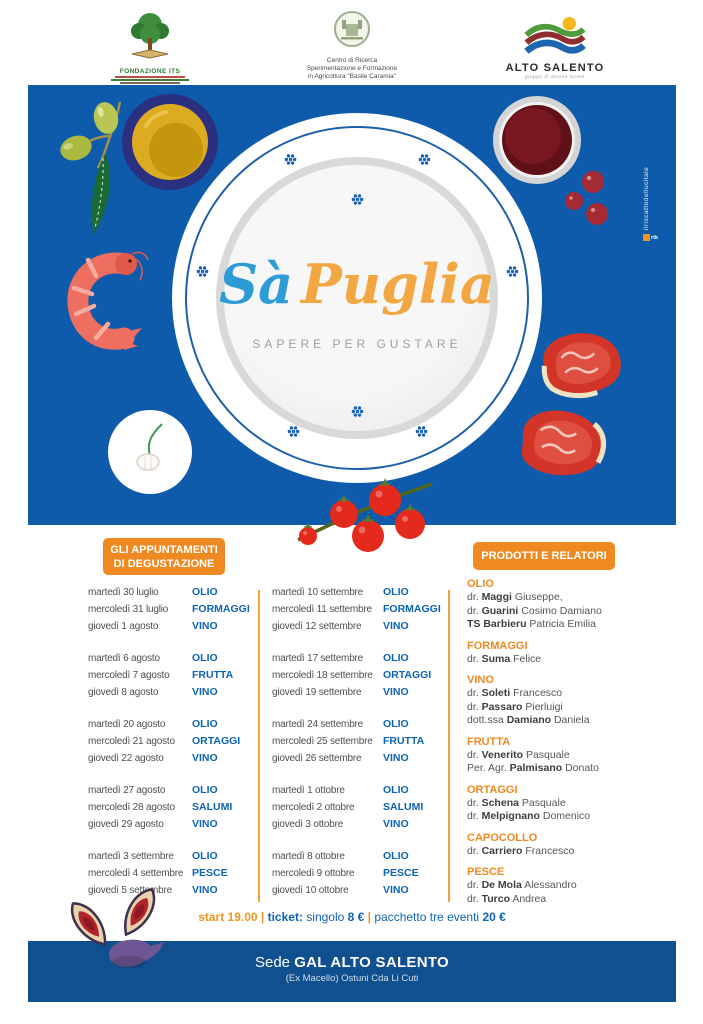  I want to click on relatori-person-surname: Schena, so click(500, 802).